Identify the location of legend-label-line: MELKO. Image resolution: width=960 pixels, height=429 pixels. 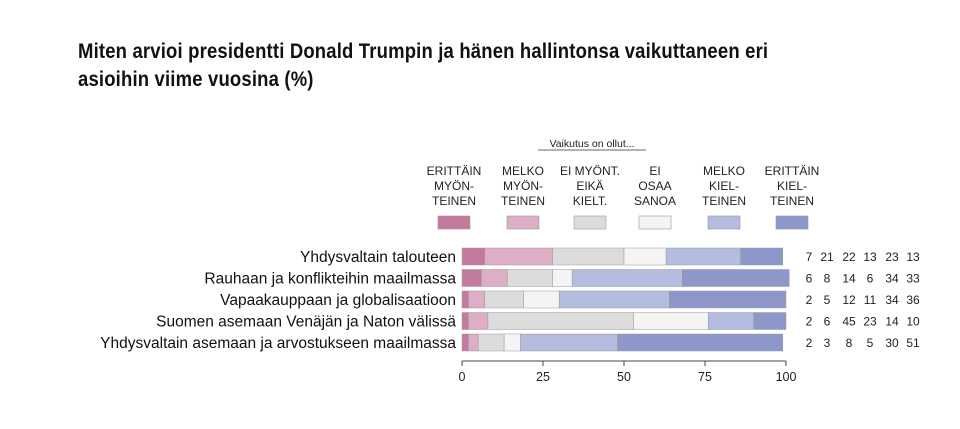
(724, 171).